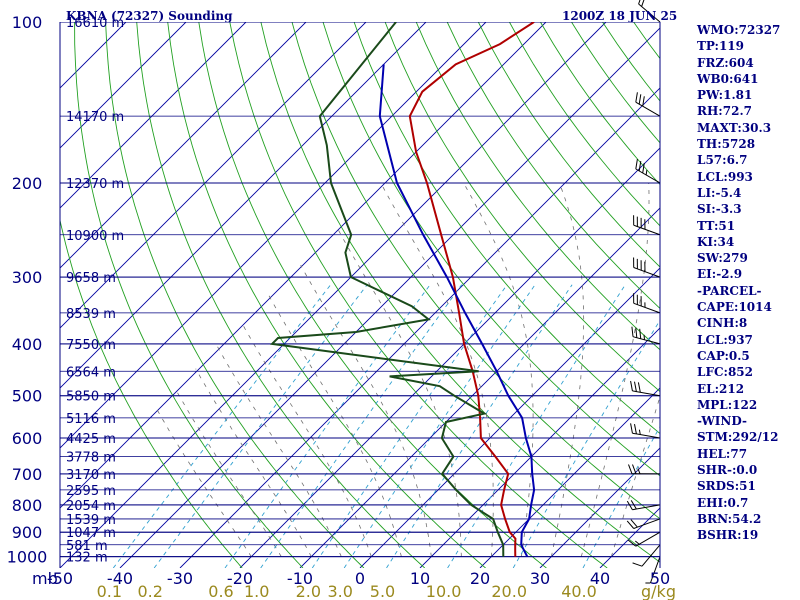  Describe the element at coordinates (725, 176) in the screenshot. I see `sounding-index-item: LCL:993` at that location.